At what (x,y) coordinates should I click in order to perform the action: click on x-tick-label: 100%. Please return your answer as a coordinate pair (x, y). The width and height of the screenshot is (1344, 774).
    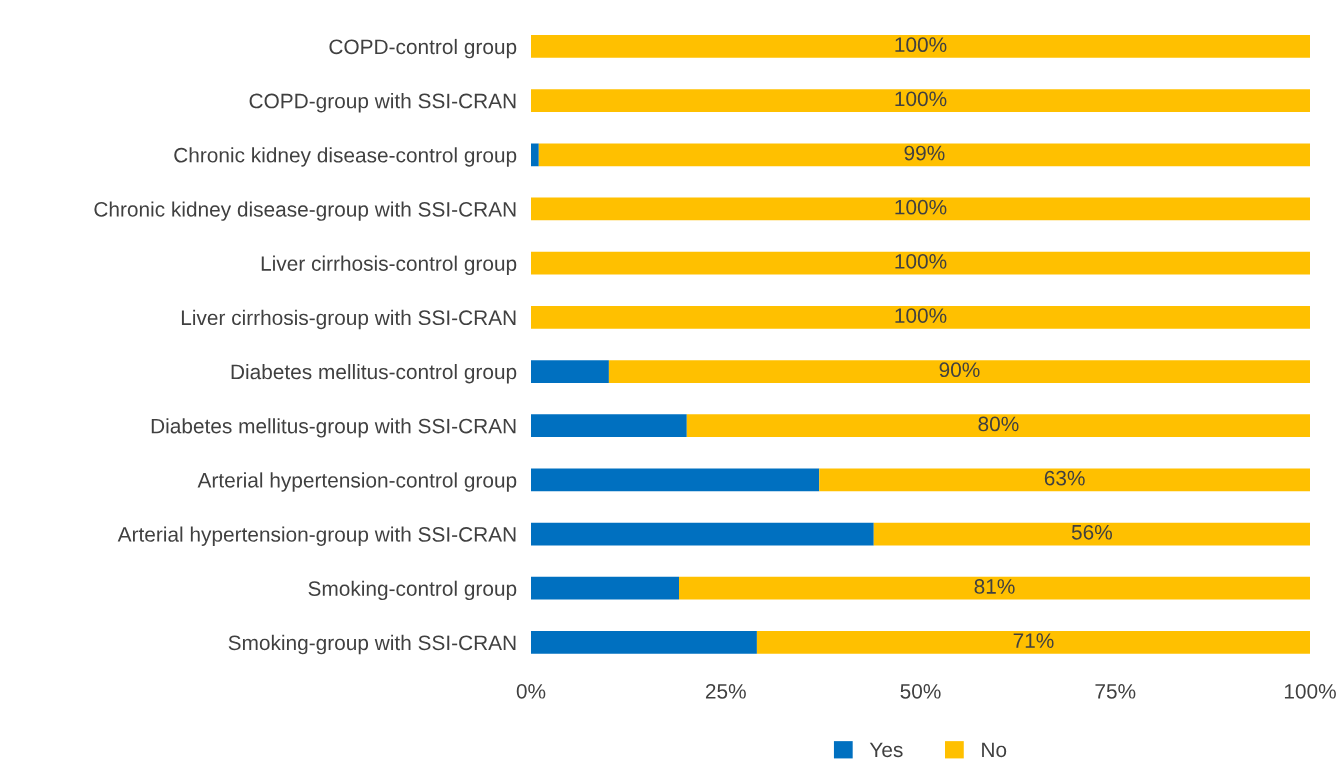
    Looking at the image, I should click on (1310, 691).